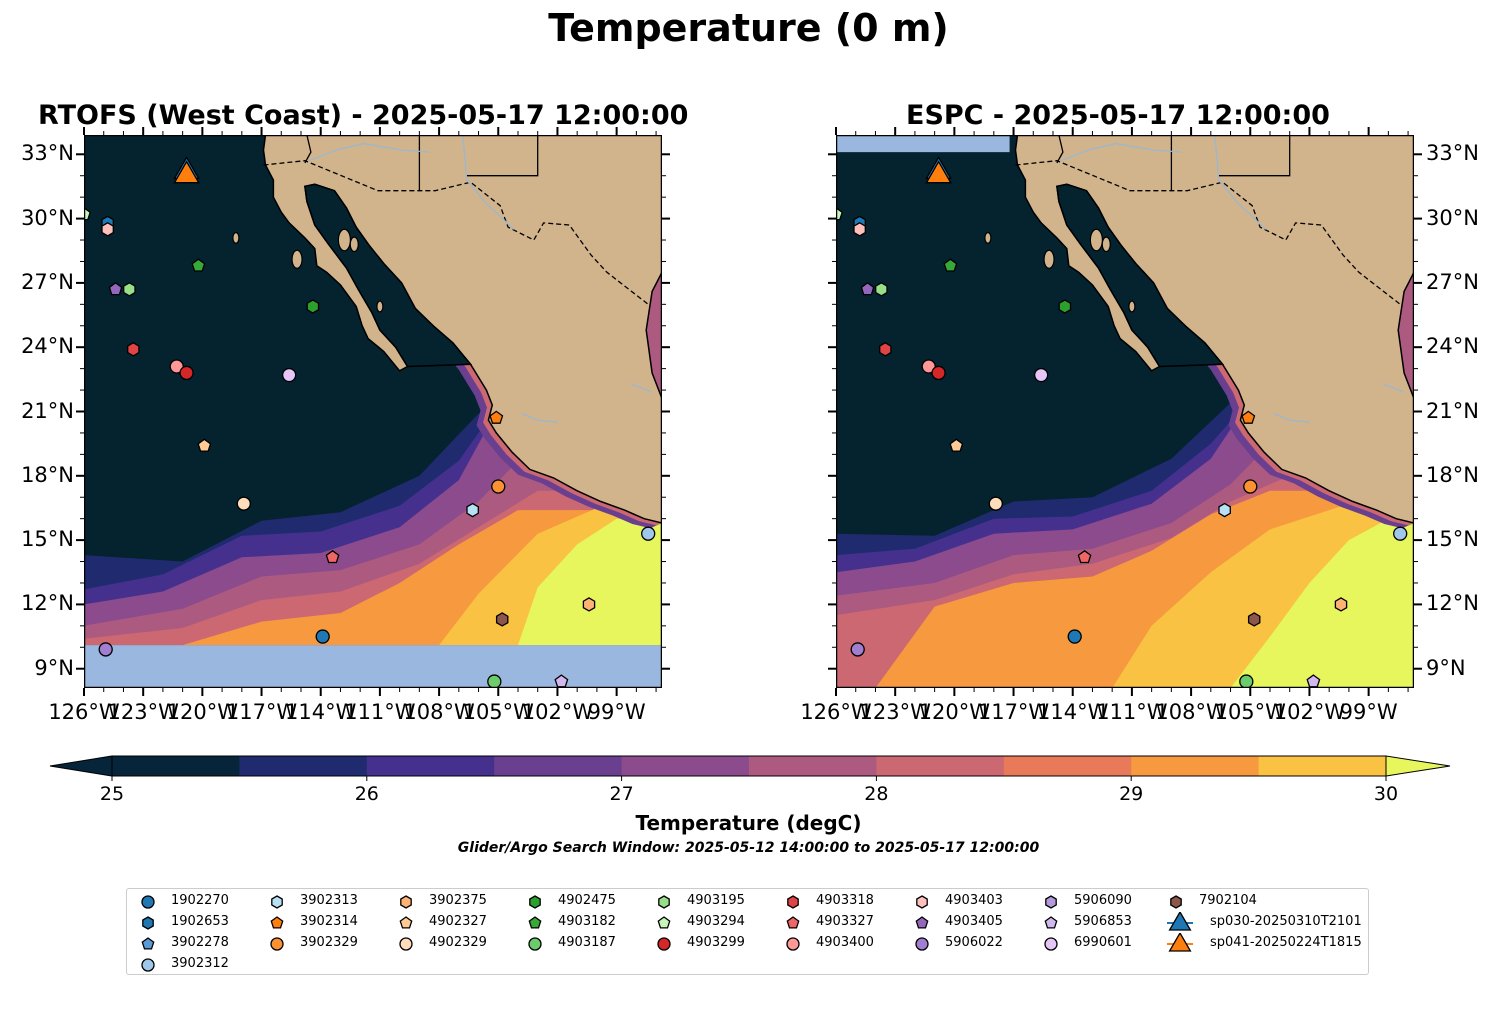 The image size is (1497, 1014). Describe the element at coordinates (1452, 153) in the screenshot. I see `lat-tick-label: 33°N` at that location.